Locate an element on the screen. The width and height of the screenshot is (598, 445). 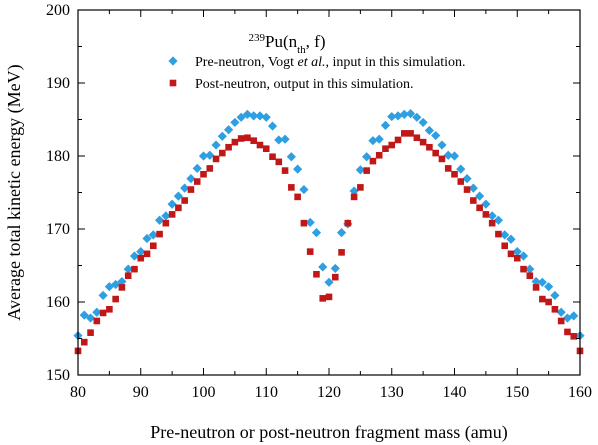
y-tick-label: 190 is located at coordinates (58, 83).